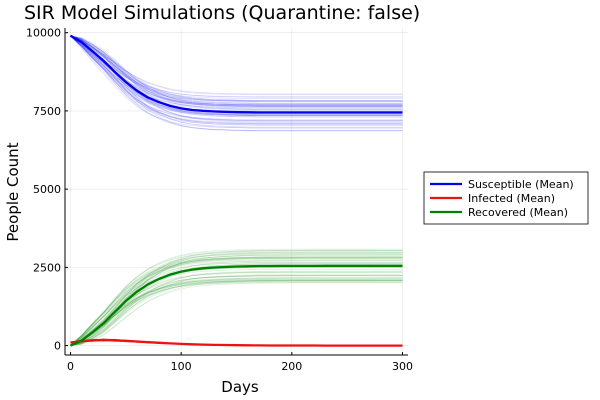 The width and height of the screenshot is (600, 400). What do you see at coordinates (43, 33) in the screenshot?
I see `y-tick-label: 10000` at bounding box center [43, 33].